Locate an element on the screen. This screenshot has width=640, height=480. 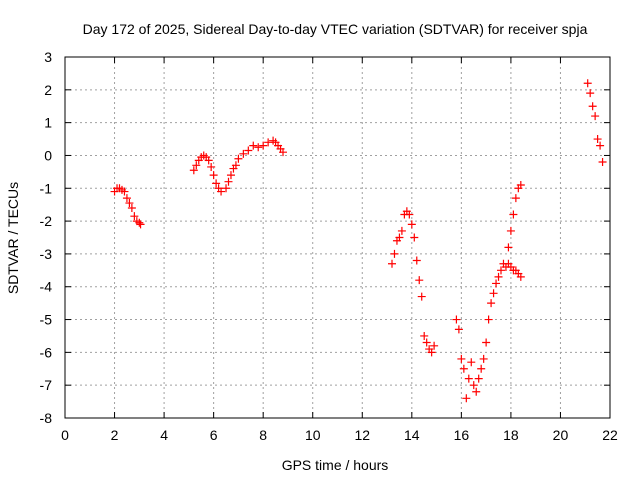
x-tick-labels: 0 2 4 6 8 10 12 14 16 18 20 22 is located at coordinates (339, 435).